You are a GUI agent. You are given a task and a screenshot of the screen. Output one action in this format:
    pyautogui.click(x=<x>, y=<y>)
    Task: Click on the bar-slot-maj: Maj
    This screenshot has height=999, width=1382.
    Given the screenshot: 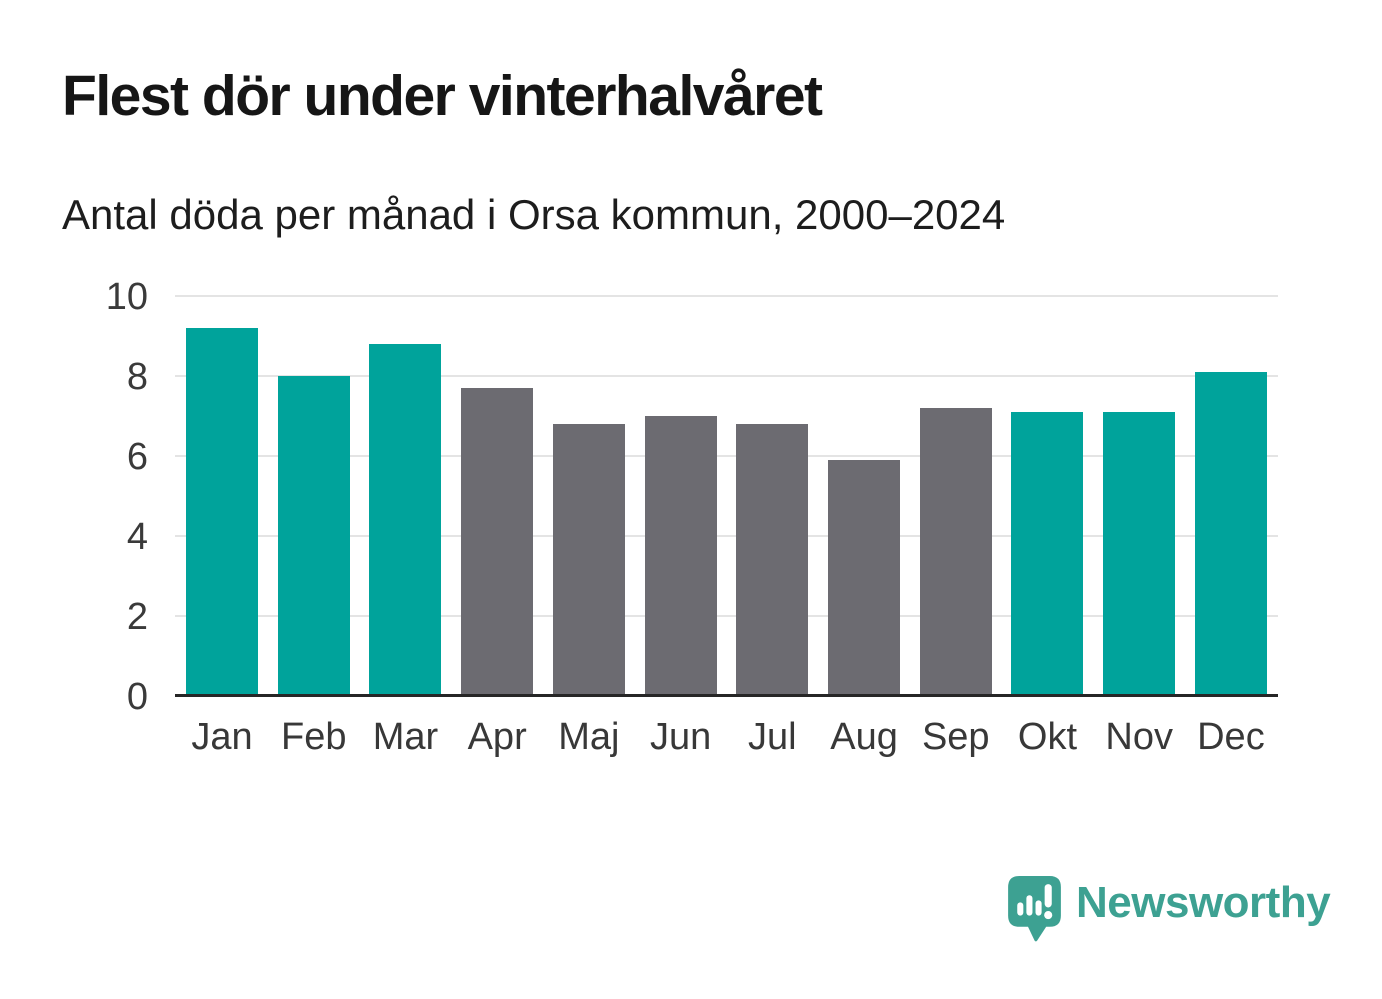 What is the action you would take?
    pyautogui.click(x=588, y=526)
    